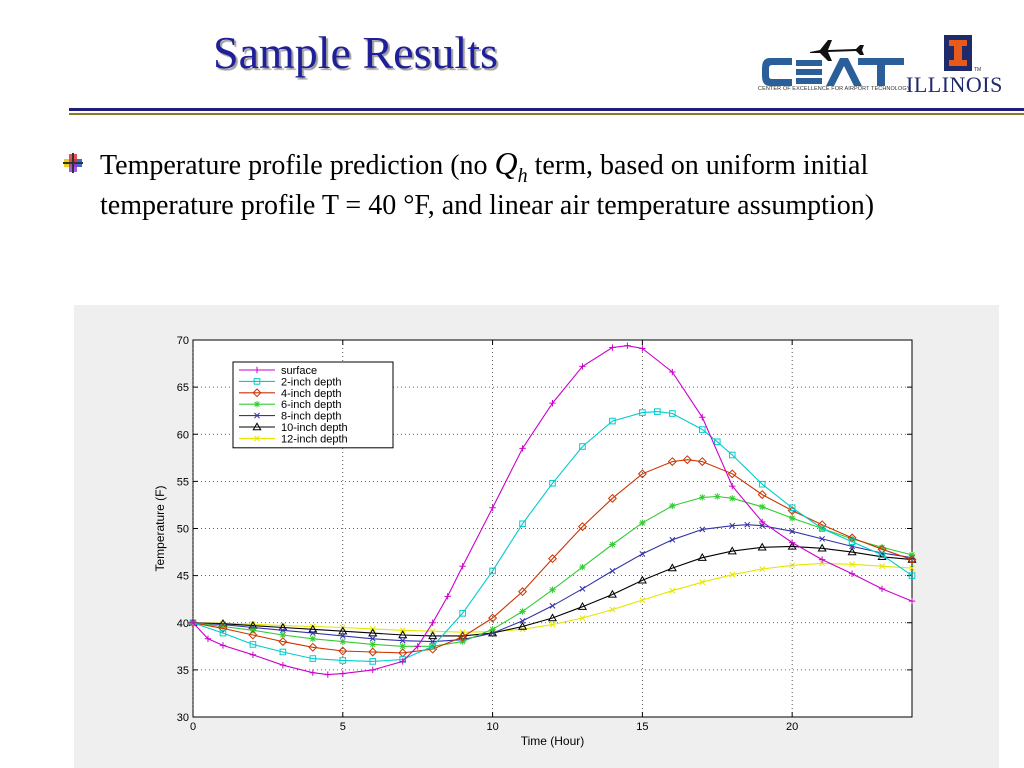 The width and height of the screenshot is (1024, 768). What do you see at coordinates (314, 428) in the screenshot?
I see `legend-label: 10-inch depth` at bounding box center [314, 428].